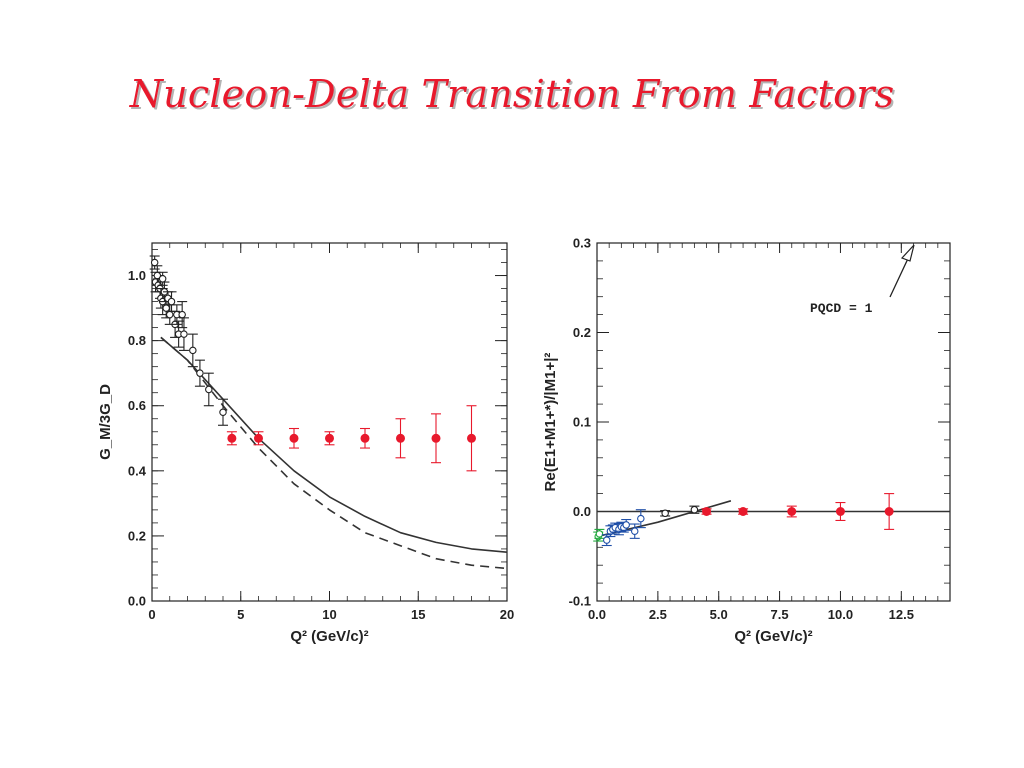 The width and height of the screenshot is (1024, 768). What do you see at coordinates (240, 614) in the screenshot?
I see `x-tick-label: 5` at bounding box center [240, 614].